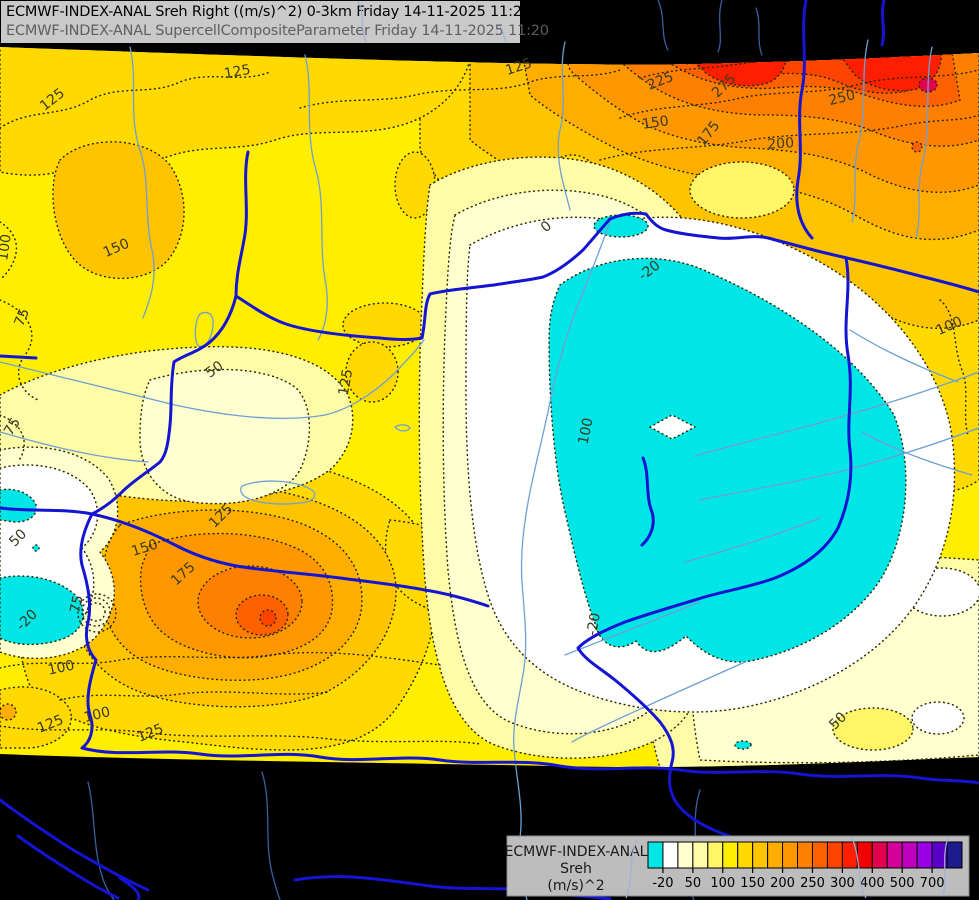  I want to click on legend-tick-label: 250, so click(812, 883).